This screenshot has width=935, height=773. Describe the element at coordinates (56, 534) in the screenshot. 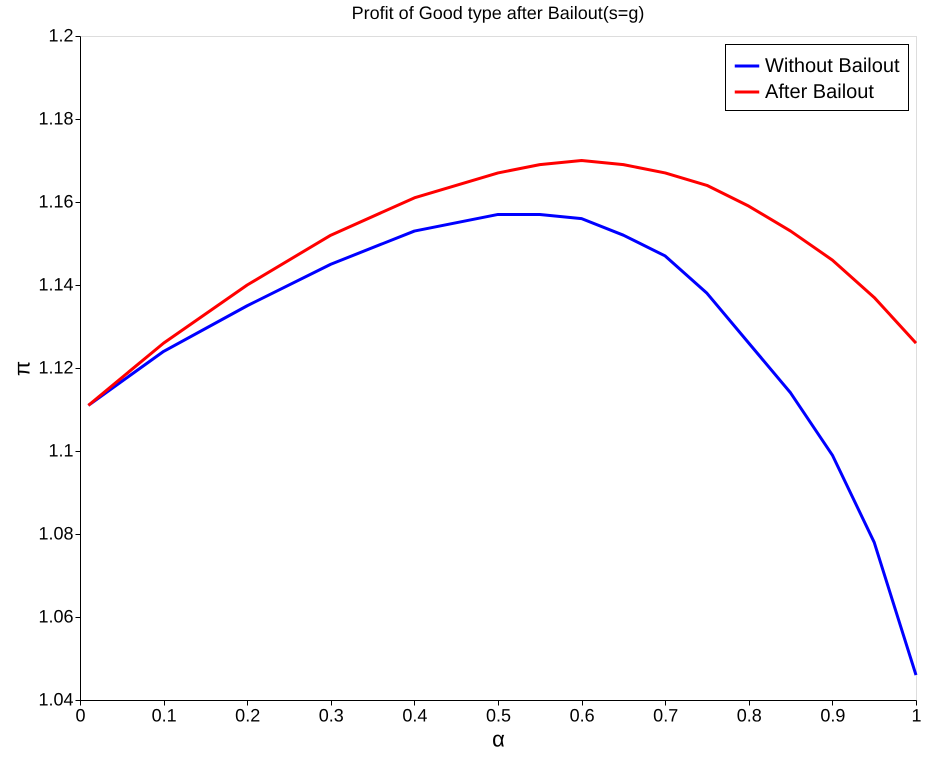

I see `y-tick-label: 1.08` at that location.